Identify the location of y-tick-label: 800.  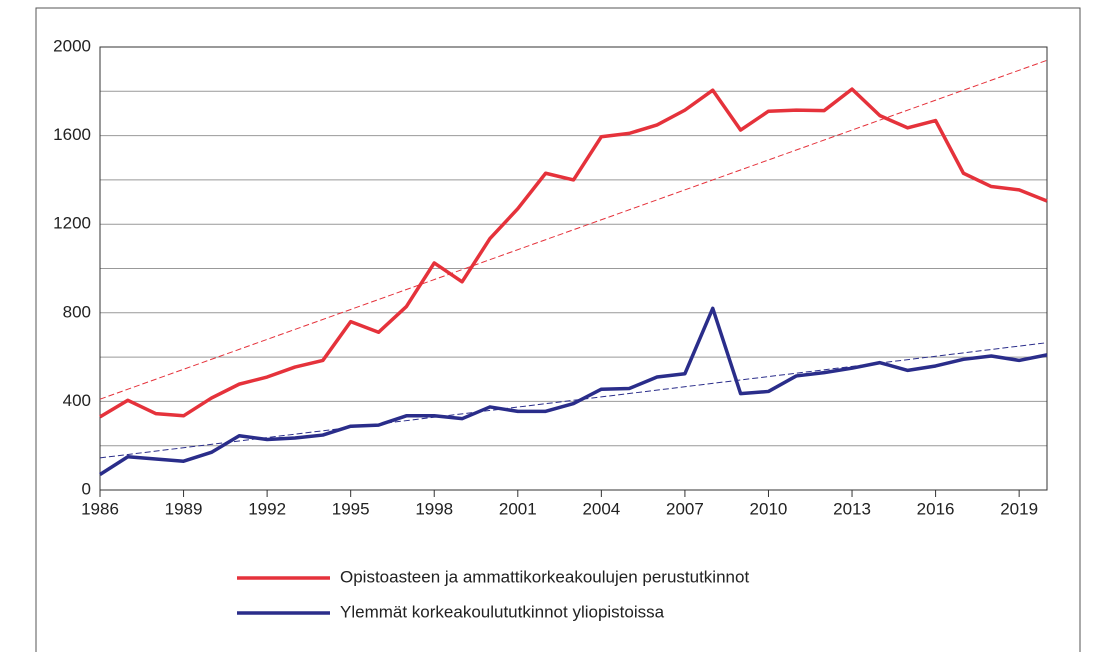
(77, 311).